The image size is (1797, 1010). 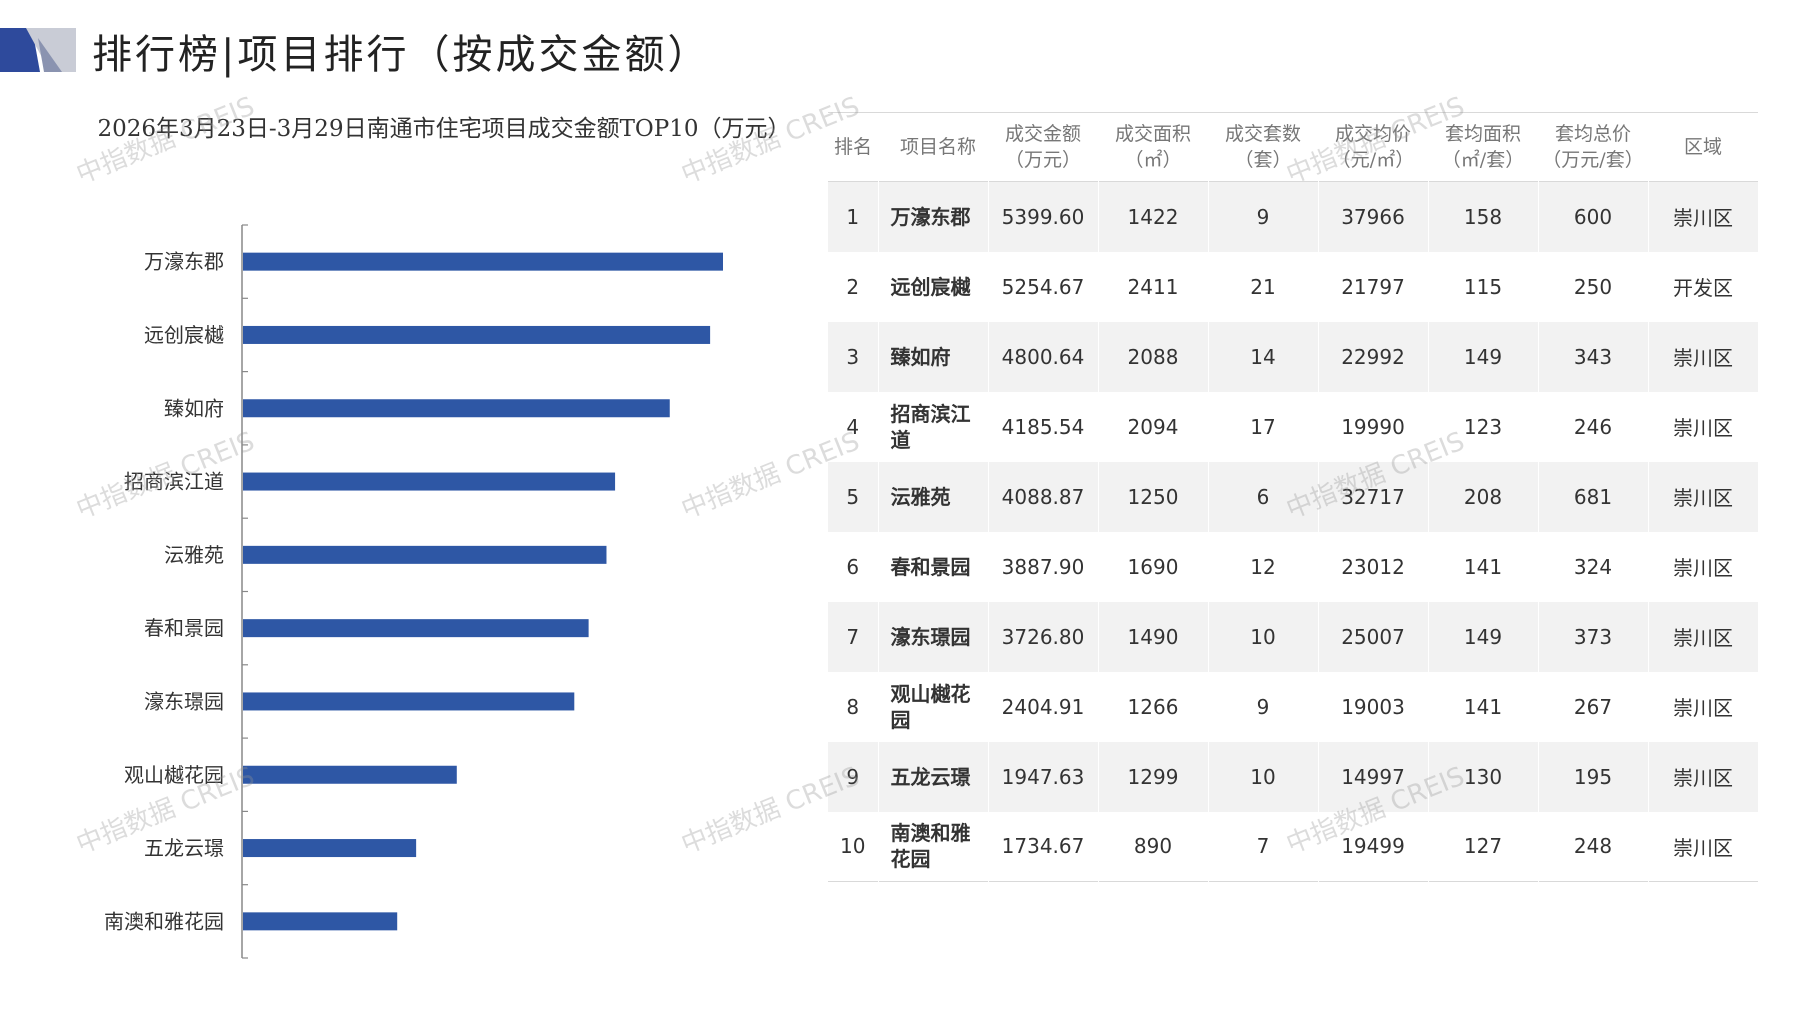 I want to click on value-cell: 1490, so click(x=1153, y=636).